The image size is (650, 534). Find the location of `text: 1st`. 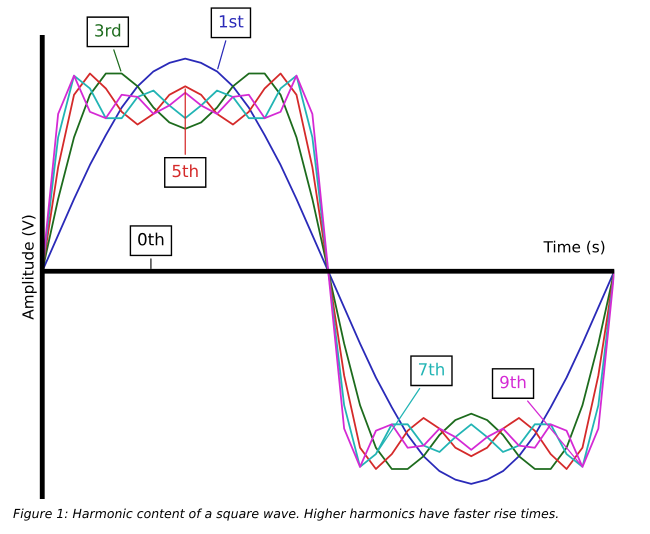

text: 1st is located at coordinates (232, 21).